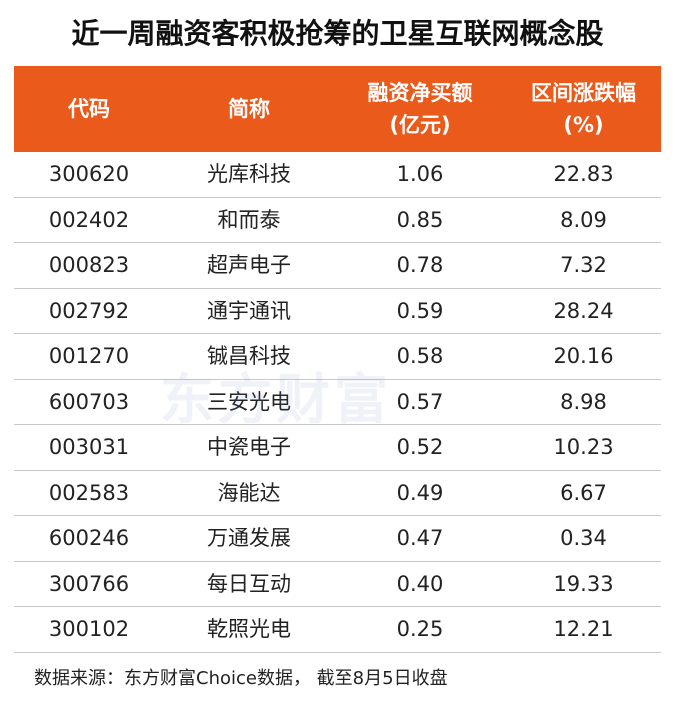 The width and height of the screenshot is (675, 710). Describe the element at coordinates (89, 174) in the screenshot. I see `table-cell: 300620` at that location.